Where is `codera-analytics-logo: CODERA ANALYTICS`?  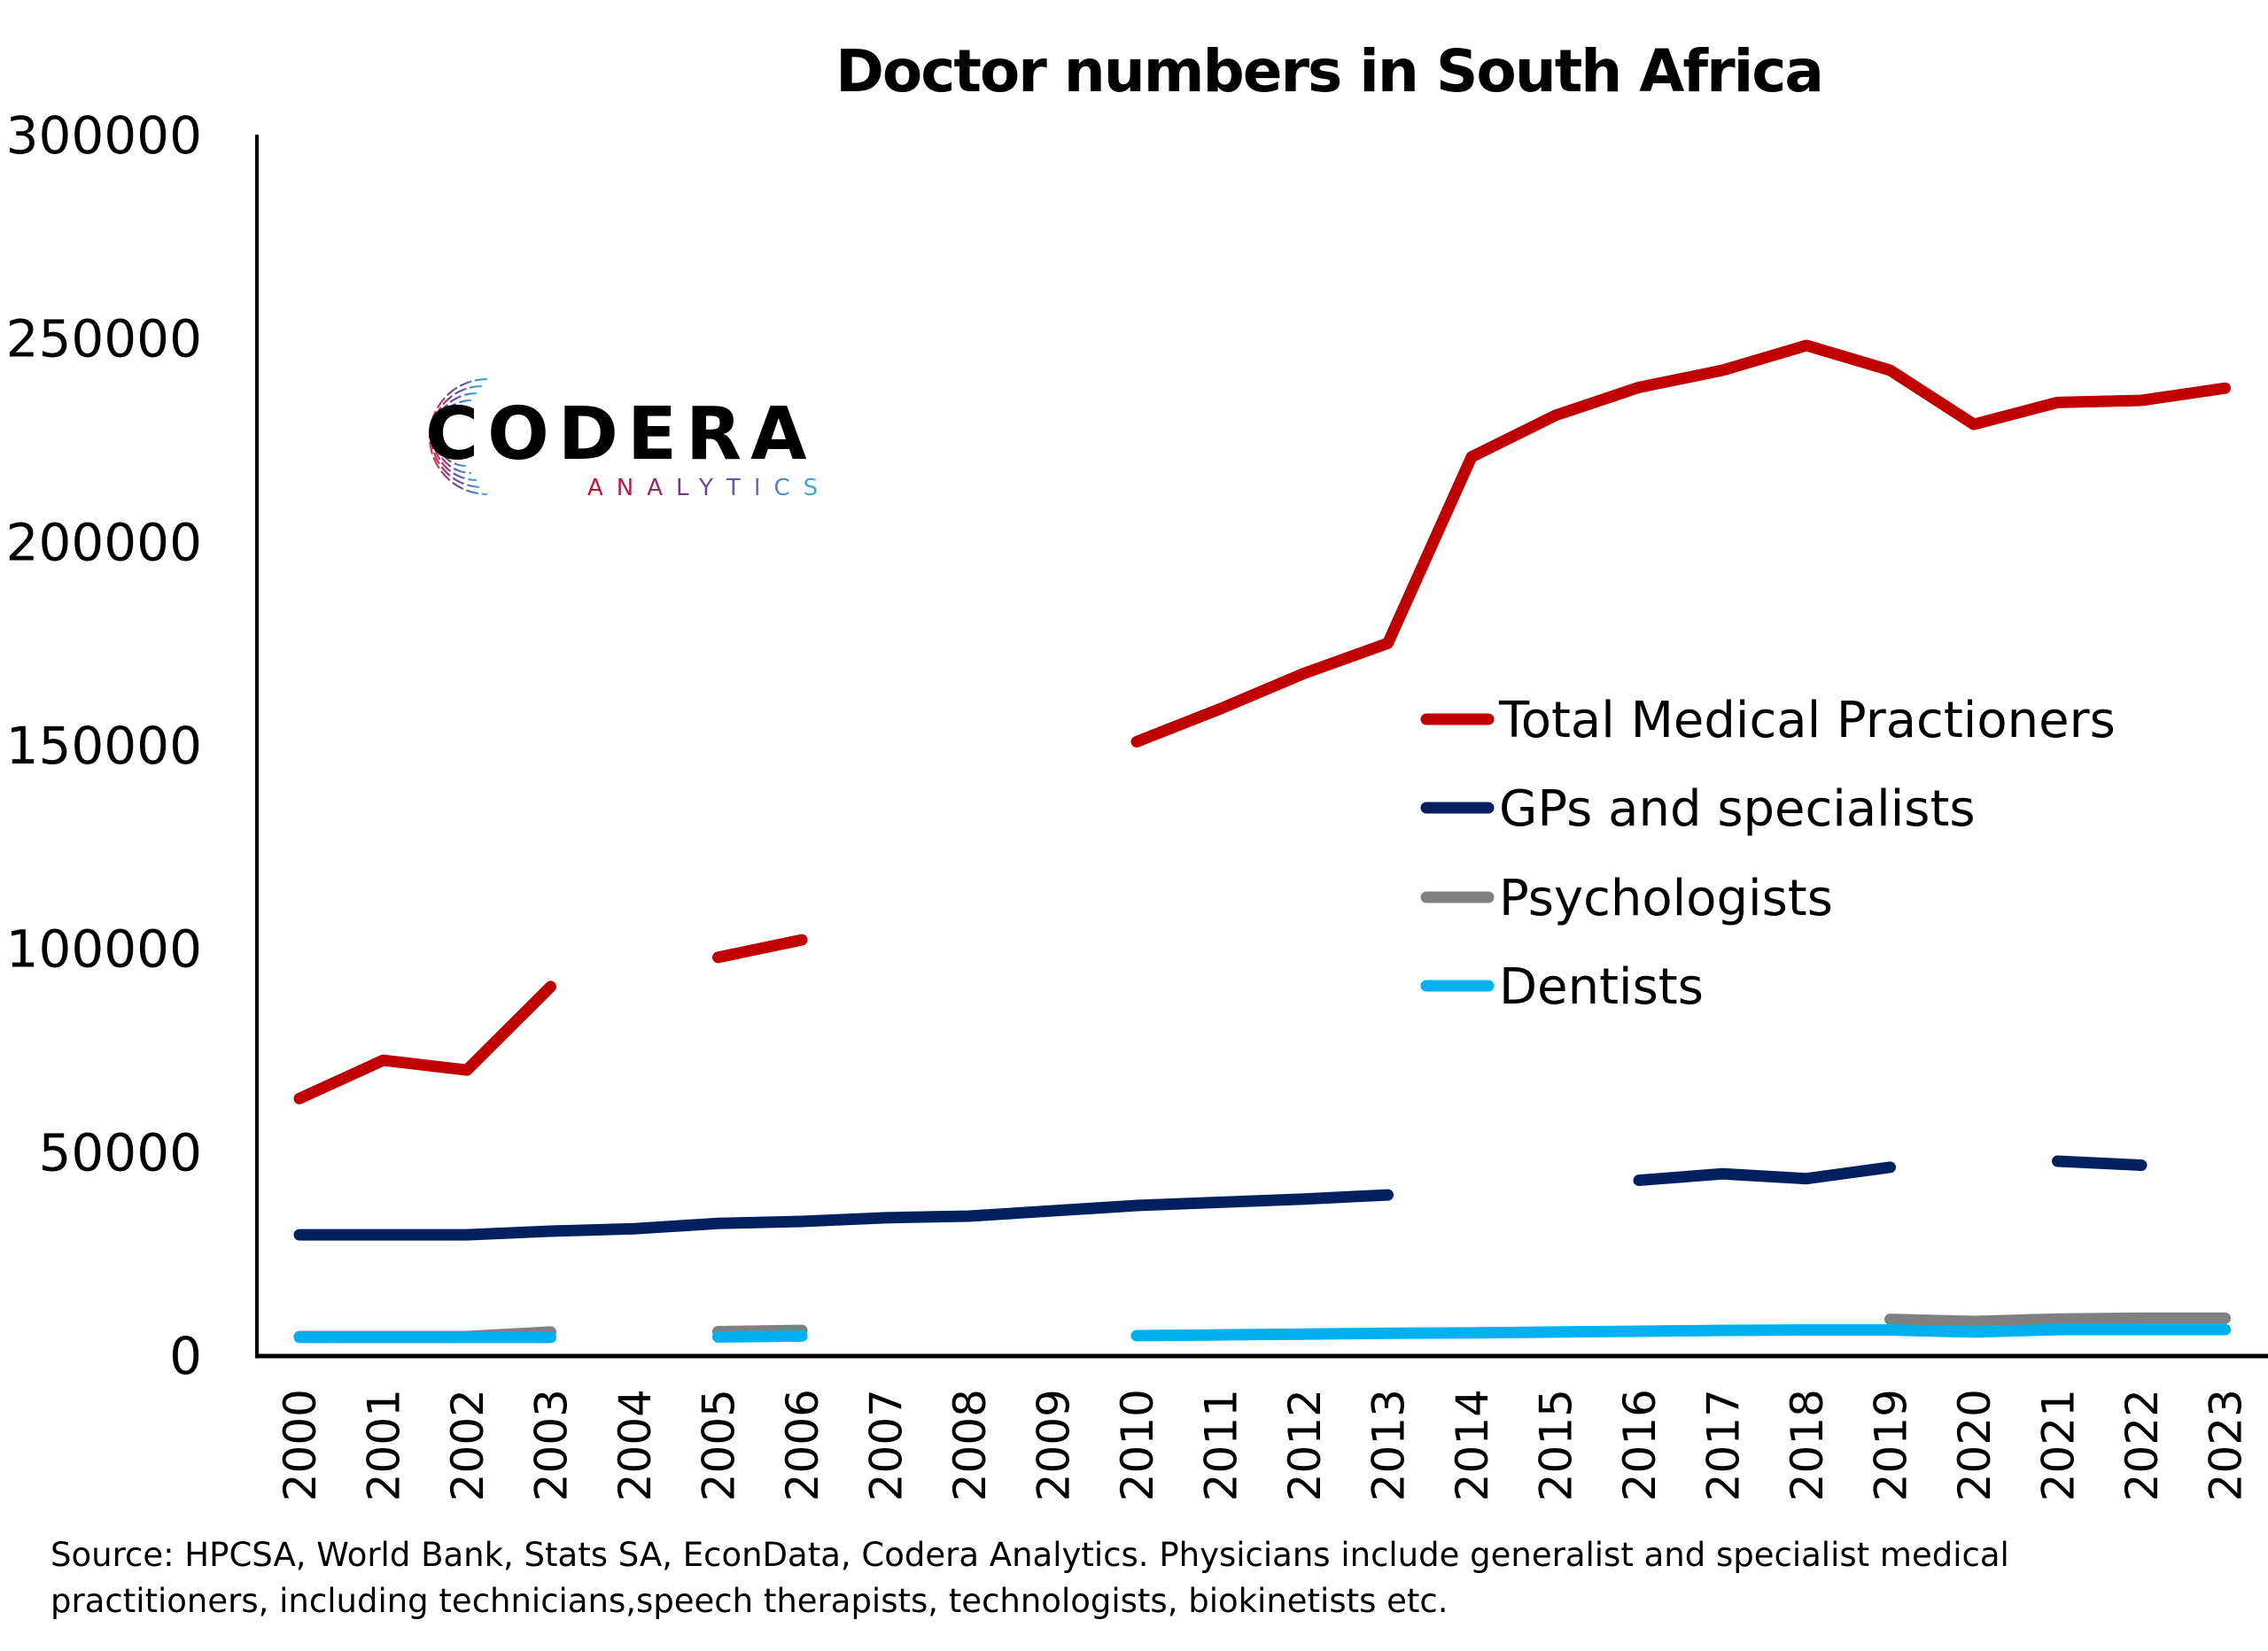 codera-analytics-logo: CODERA ANALYTICS is located at coordinates (605, 434).